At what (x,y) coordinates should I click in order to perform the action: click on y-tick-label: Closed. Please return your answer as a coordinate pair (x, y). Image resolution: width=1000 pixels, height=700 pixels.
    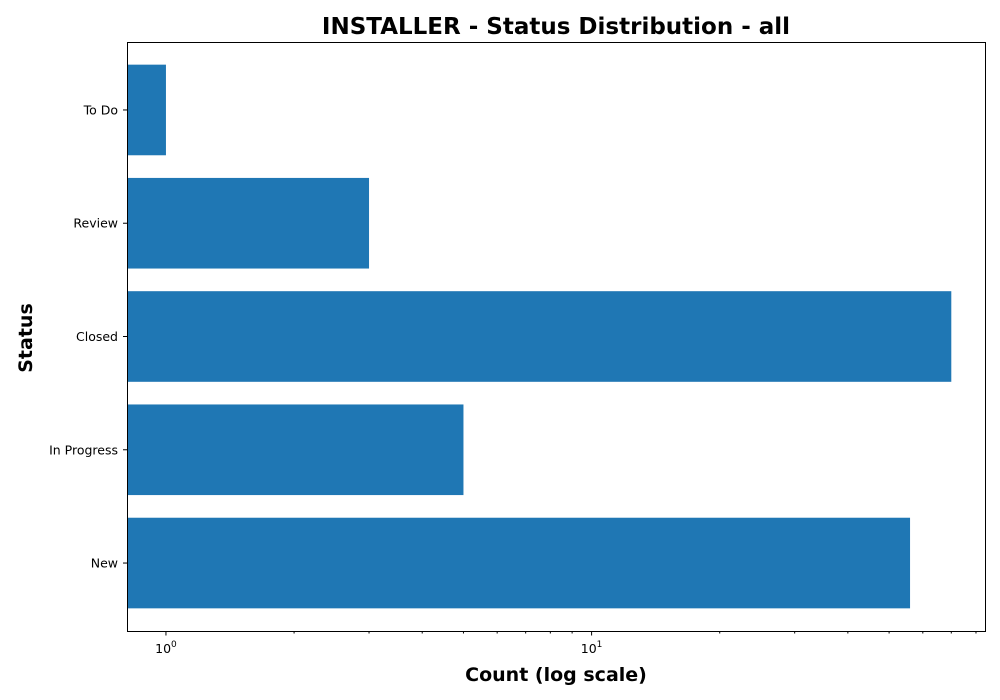
    Looking at the image, I should click on (97, 336).